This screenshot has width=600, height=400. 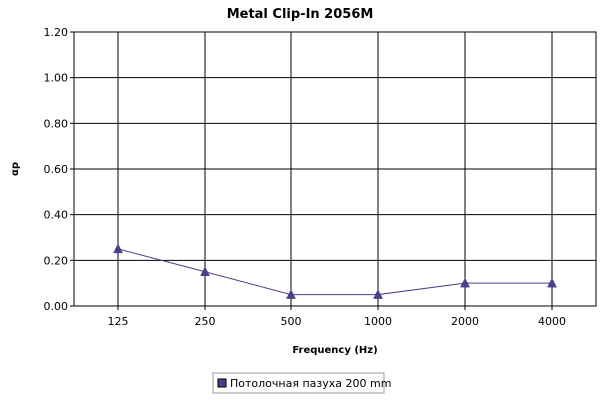 I want to click on chart-title: Metal Clip-In 2056M, so click(x=300, y=14).